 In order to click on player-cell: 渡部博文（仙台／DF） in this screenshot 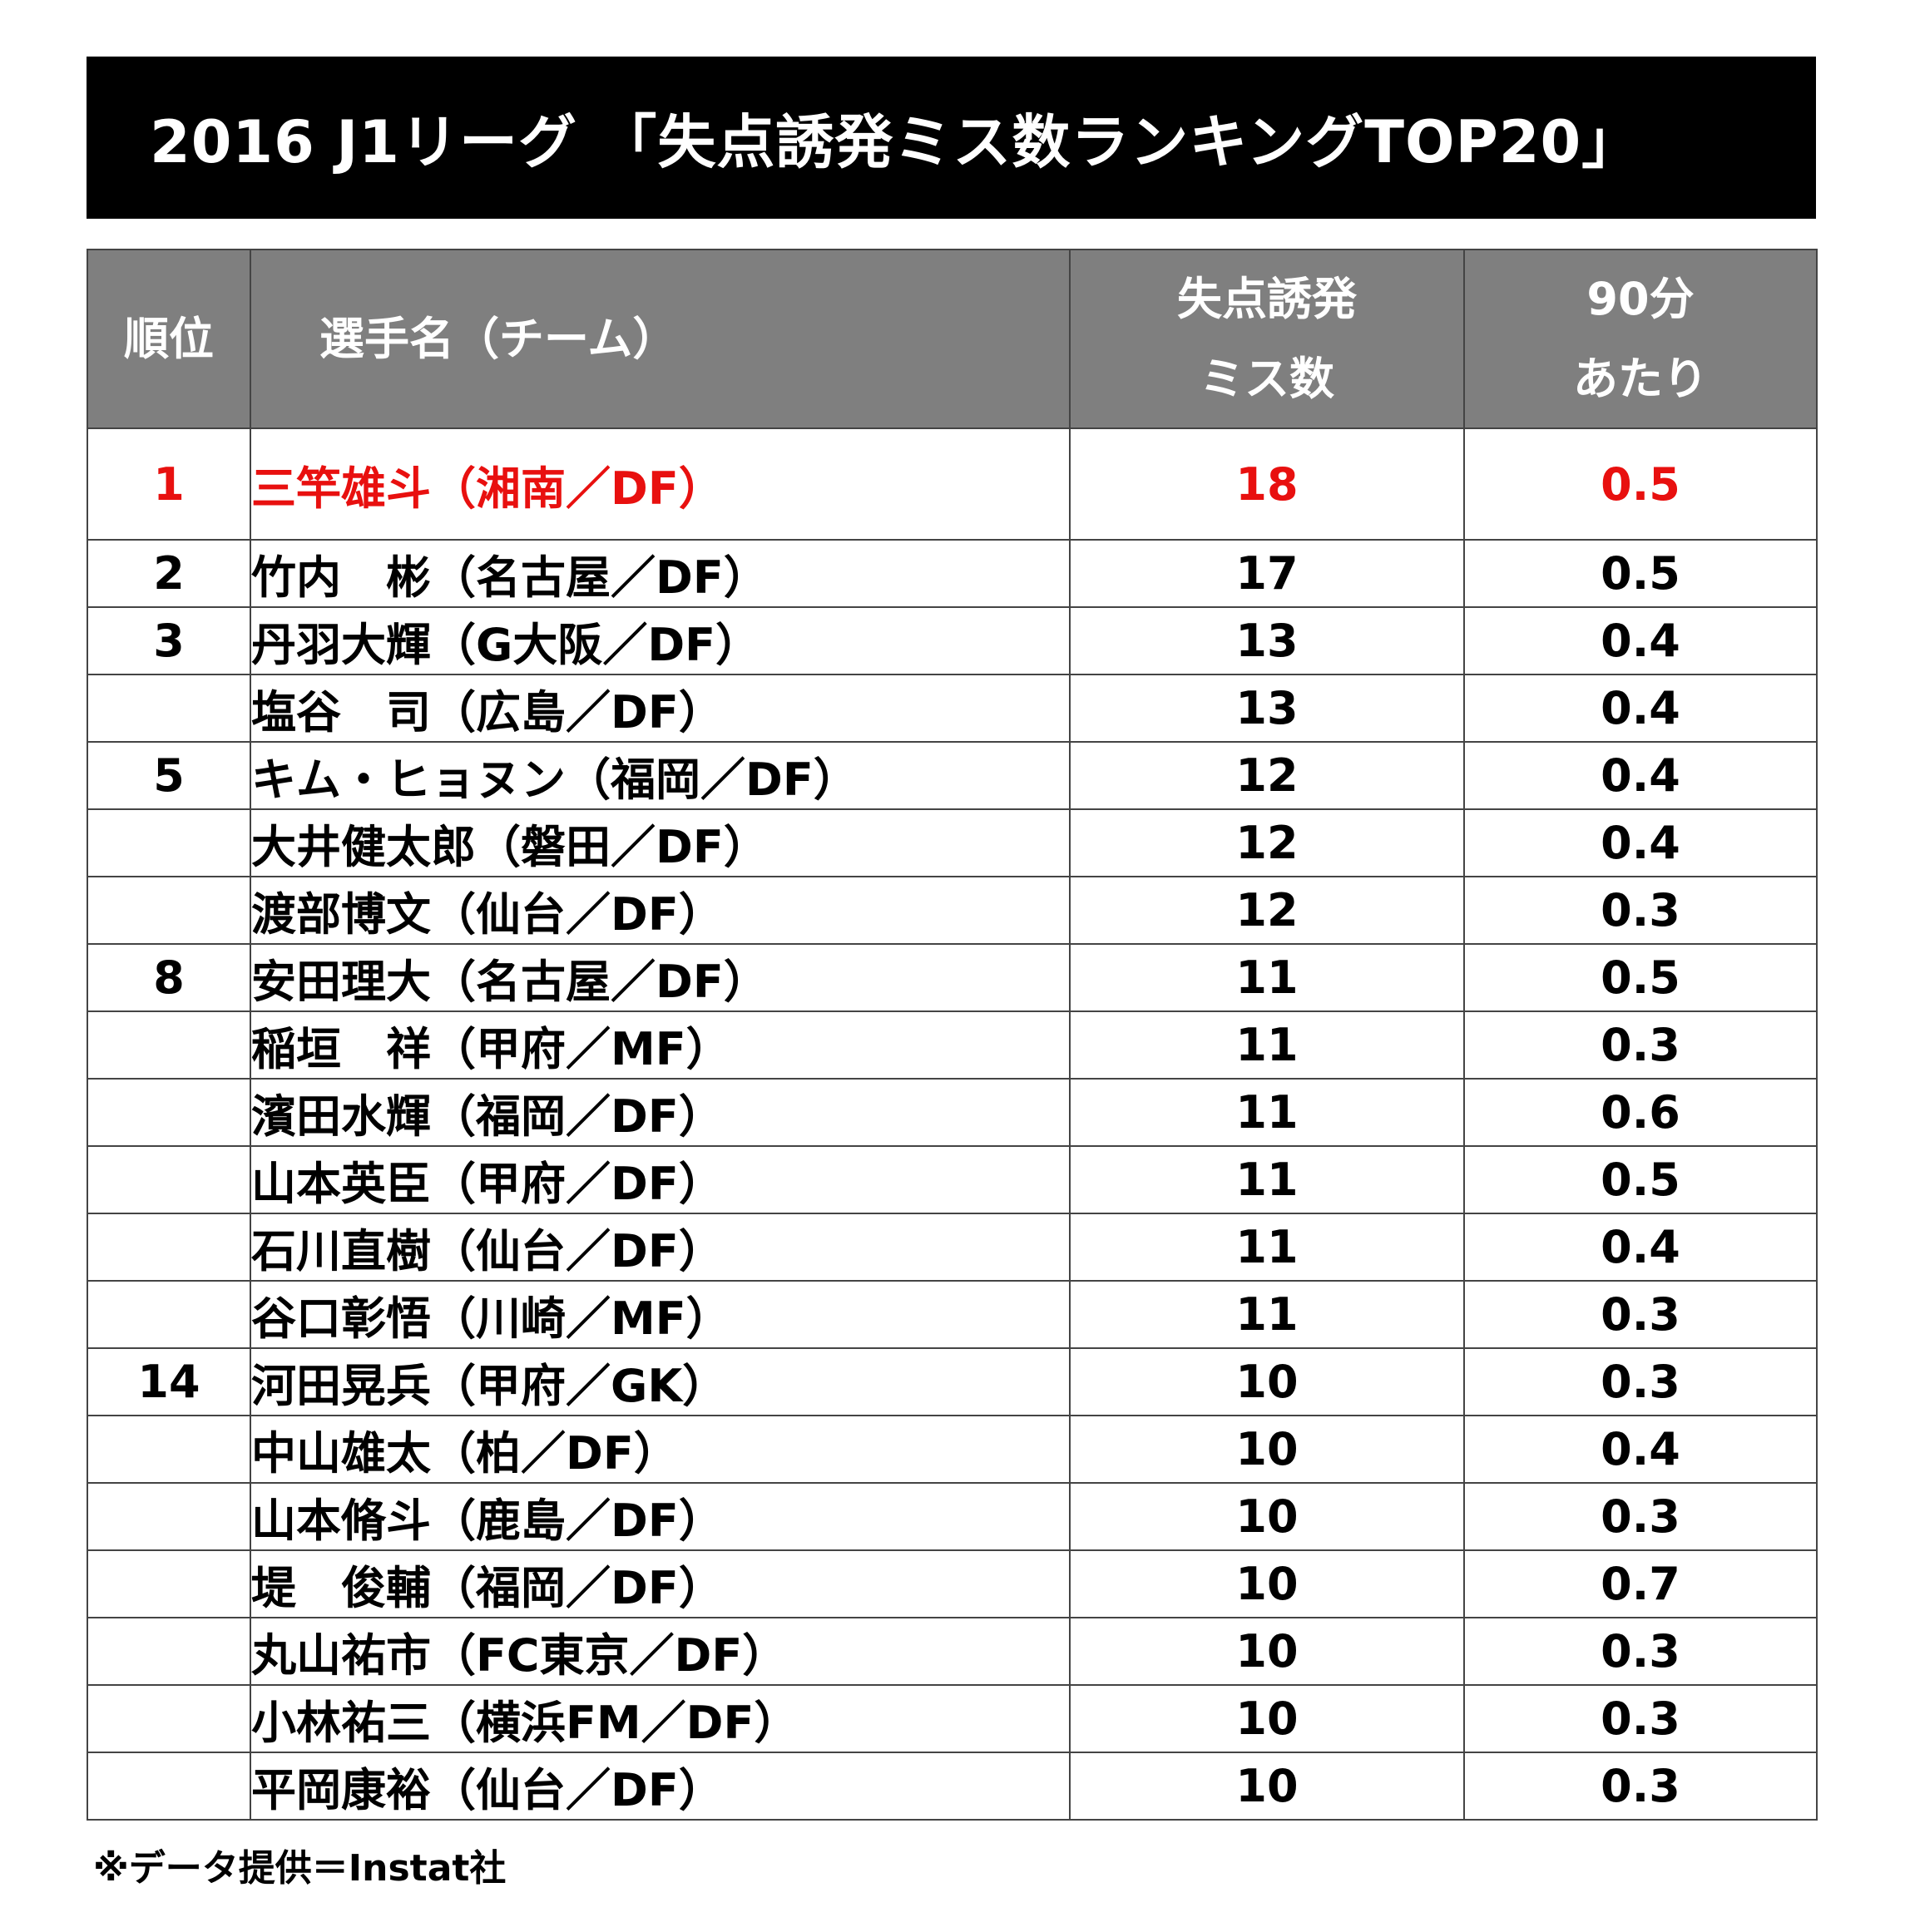, I will do `click(660, 910)`.